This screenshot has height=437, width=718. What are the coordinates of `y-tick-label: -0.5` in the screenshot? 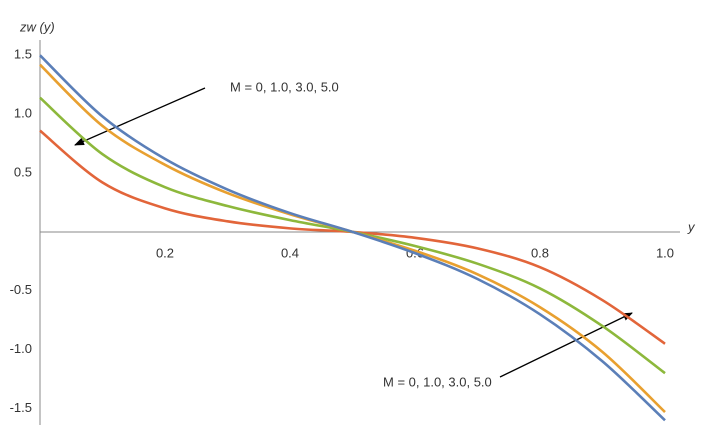 It's located at (21, 289).